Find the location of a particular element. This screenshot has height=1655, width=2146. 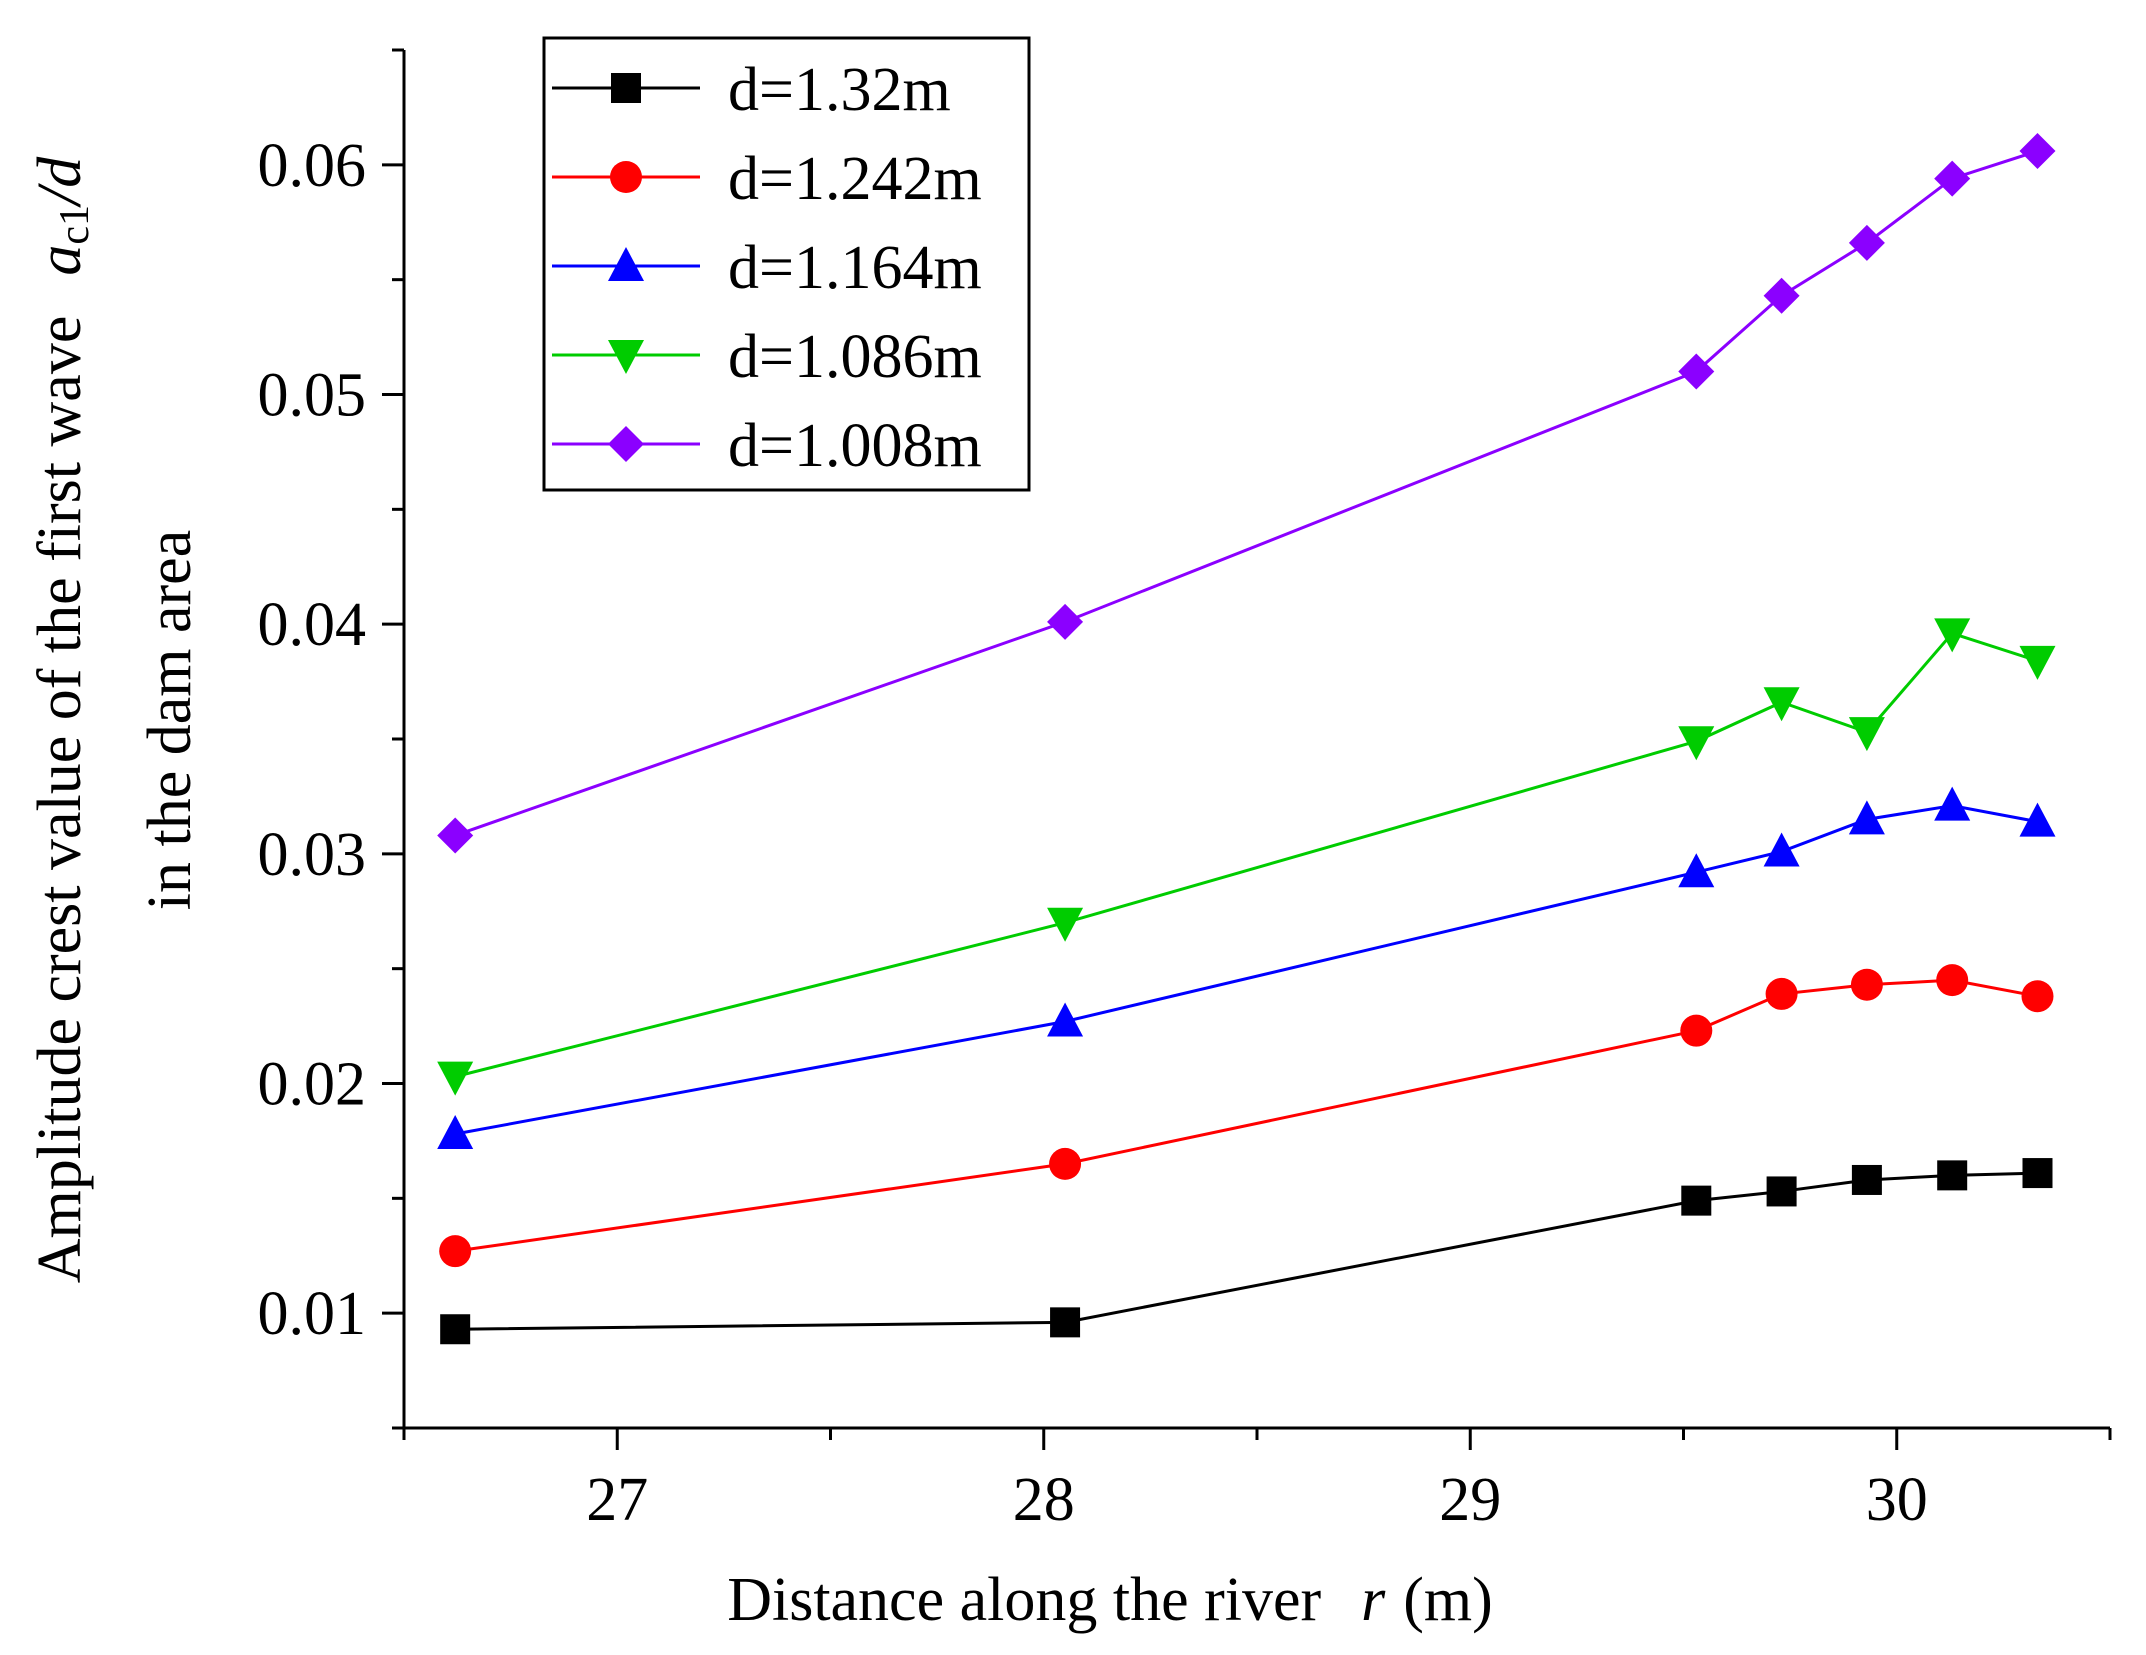

legend-item: d=1.164m is located at coordinates (767, 268).